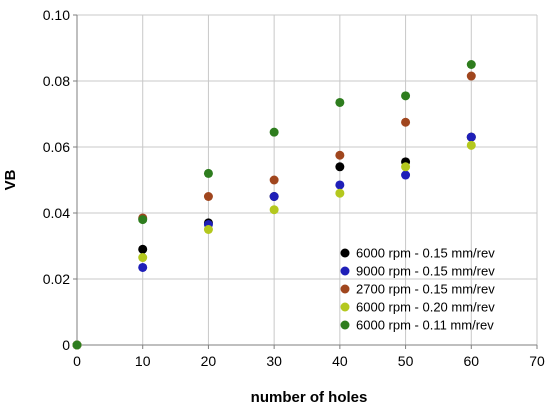 The width and height of the screenshot is (550, 412). What do you see at coordinates (425, 289) in the screenshot?
I see `legend-label: 2700 rpm - 0.15 mm/rev` at bounding box center [425, 289].